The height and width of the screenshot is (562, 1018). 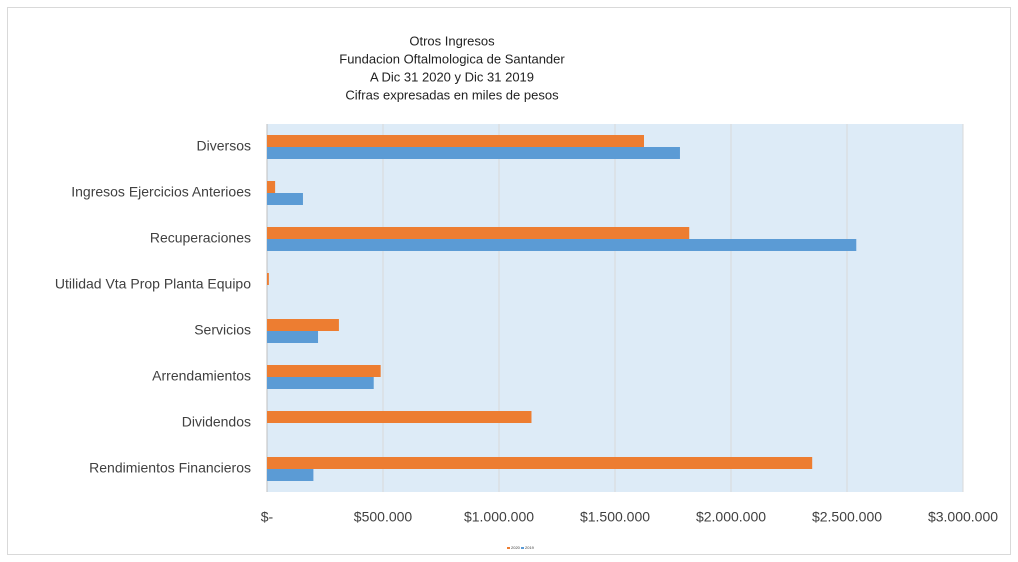 What do you see at coordinates (530, 547) in the screenshot?
I see `legend-label: 2019` at bounding box center [530, 547].